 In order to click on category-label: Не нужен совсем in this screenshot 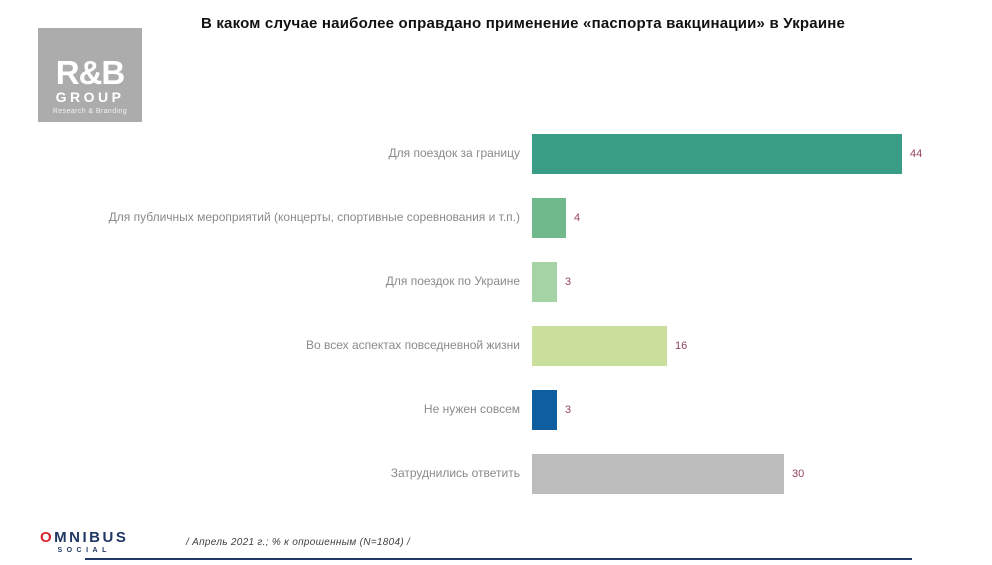, I will do `click(471, 409)`.